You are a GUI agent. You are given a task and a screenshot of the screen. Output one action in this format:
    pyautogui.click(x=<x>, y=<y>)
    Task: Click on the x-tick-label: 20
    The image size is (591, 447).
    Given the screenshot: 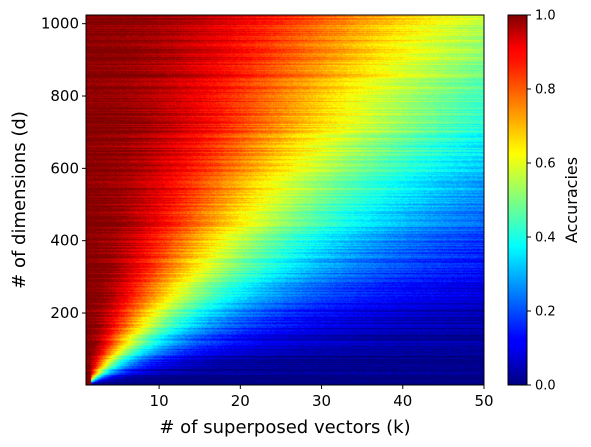 What is the action you would take?
    pyautogui.click(x=240, y=401)
    